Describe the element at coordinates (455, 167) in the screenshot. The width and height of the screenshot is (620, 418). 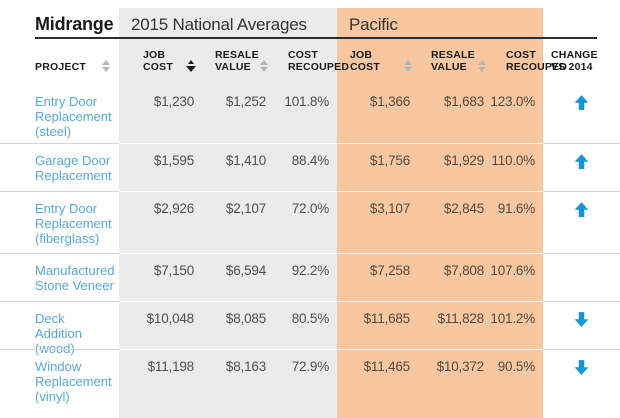
I see `pacific-resale-value: $1,929` at that location.